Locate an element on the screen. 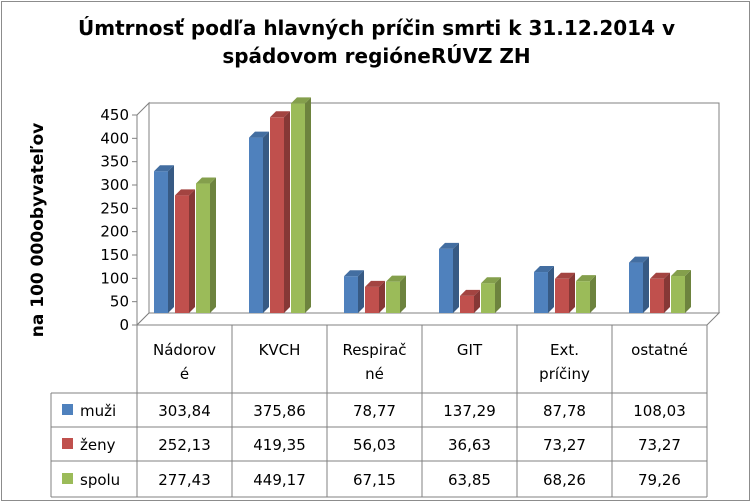  data-label: 449,17 is located at coordinates (279, 480).